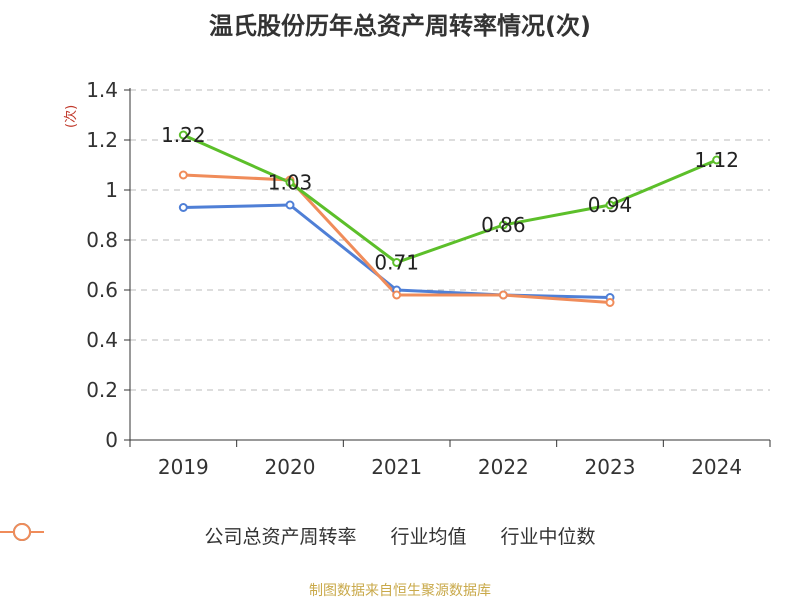 The height and width of the screenshot is (600, 800). I want to click on data-source-note: 制图数据来自恒生聚源数据库, so click(400, 591).